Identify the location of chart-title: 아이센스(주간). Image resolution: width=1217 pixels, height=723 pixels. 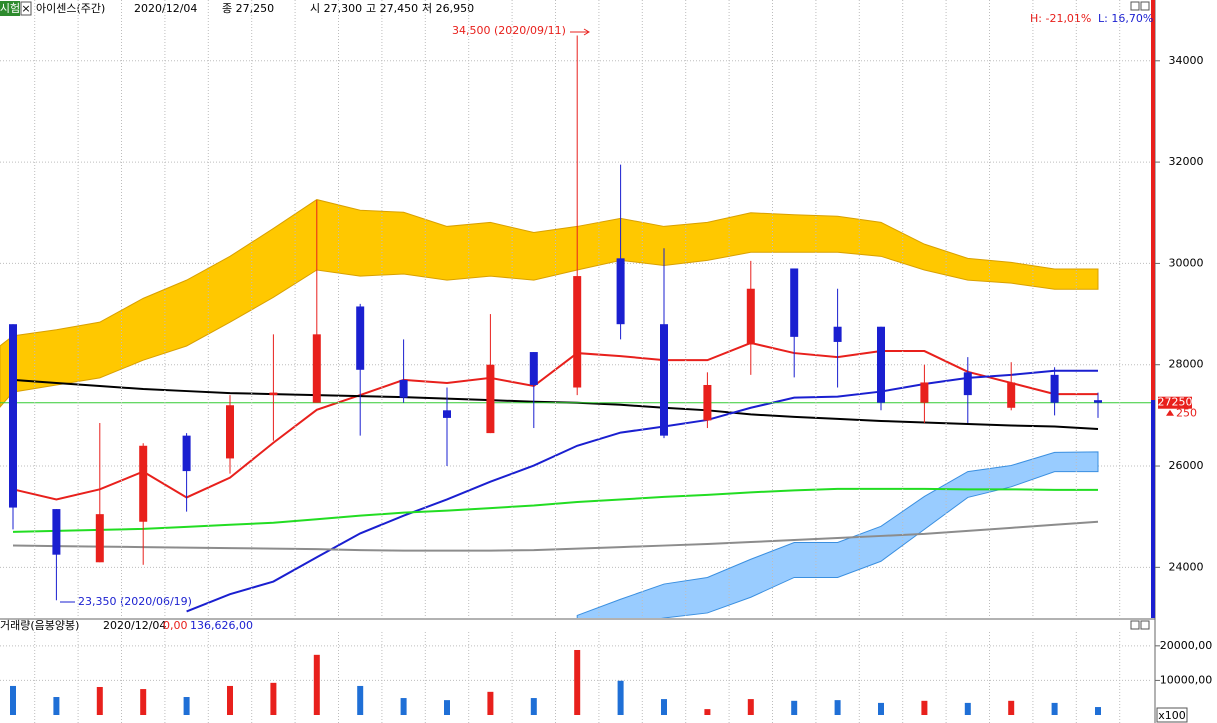
(70, 8).